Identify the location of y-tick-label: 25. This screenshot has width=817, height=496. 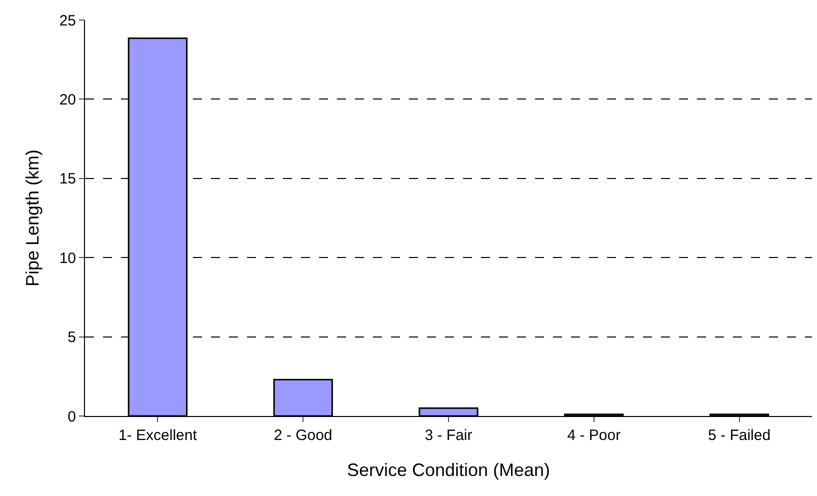
(67, 21).